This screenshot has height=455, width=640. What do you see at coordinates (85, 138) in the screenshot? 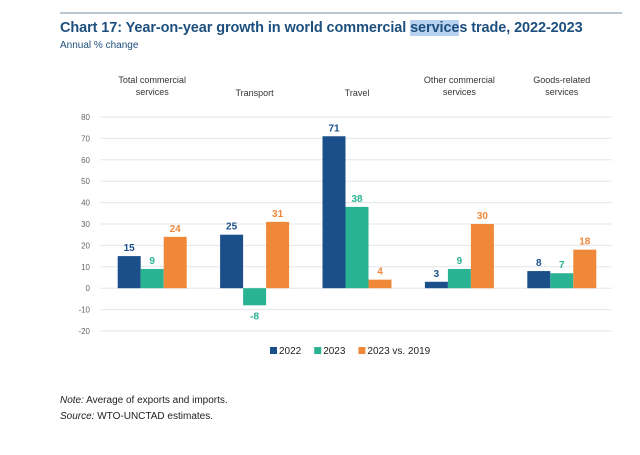
I see `y-tick-label: 70` at bounding box center [85, 138].